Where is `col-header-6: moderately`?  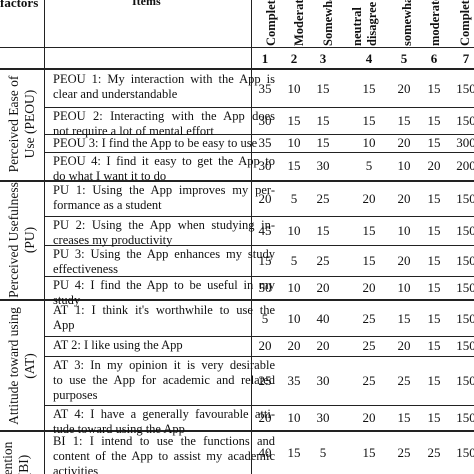
col-header-6: moderately is located at coordinates (435, 23).